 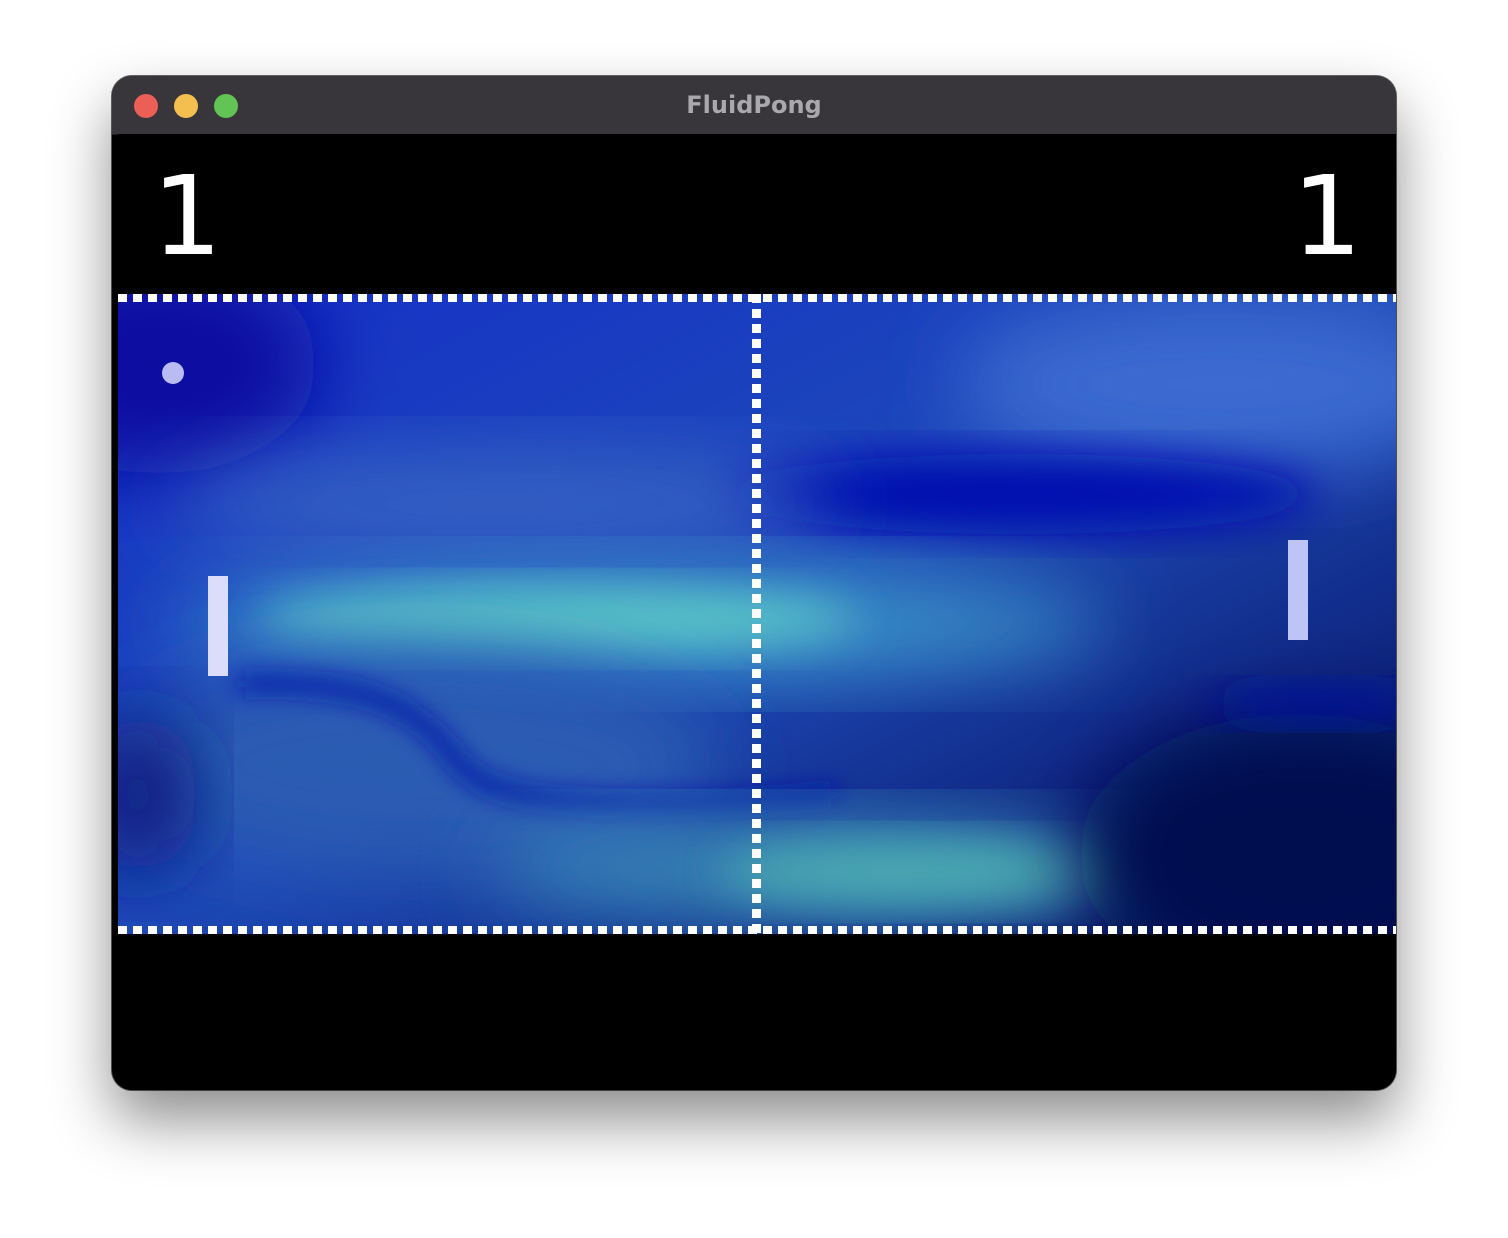 I want to click on right-paddle, so click(x=1298, y=590).